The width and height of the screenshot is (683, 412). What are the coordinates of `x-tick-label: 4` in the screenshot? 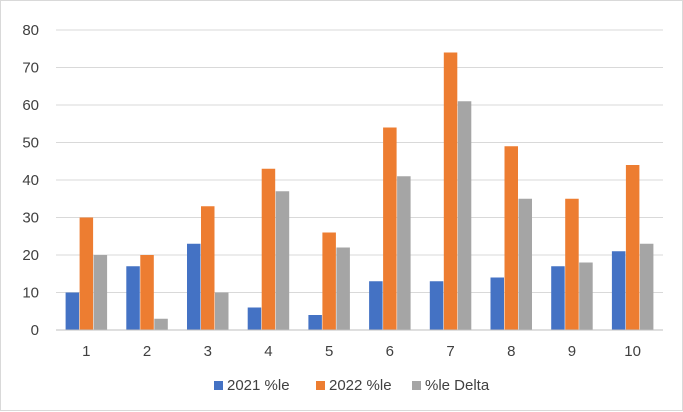 It's located at (268, 351).